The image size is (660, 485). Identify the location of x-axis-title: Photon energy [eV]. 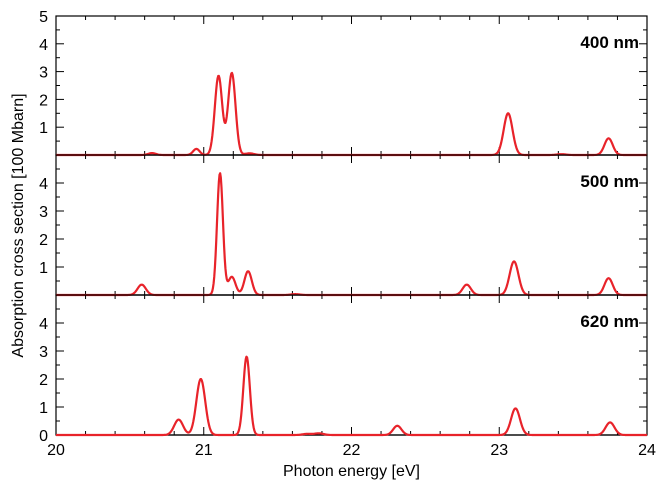
(351, 471).